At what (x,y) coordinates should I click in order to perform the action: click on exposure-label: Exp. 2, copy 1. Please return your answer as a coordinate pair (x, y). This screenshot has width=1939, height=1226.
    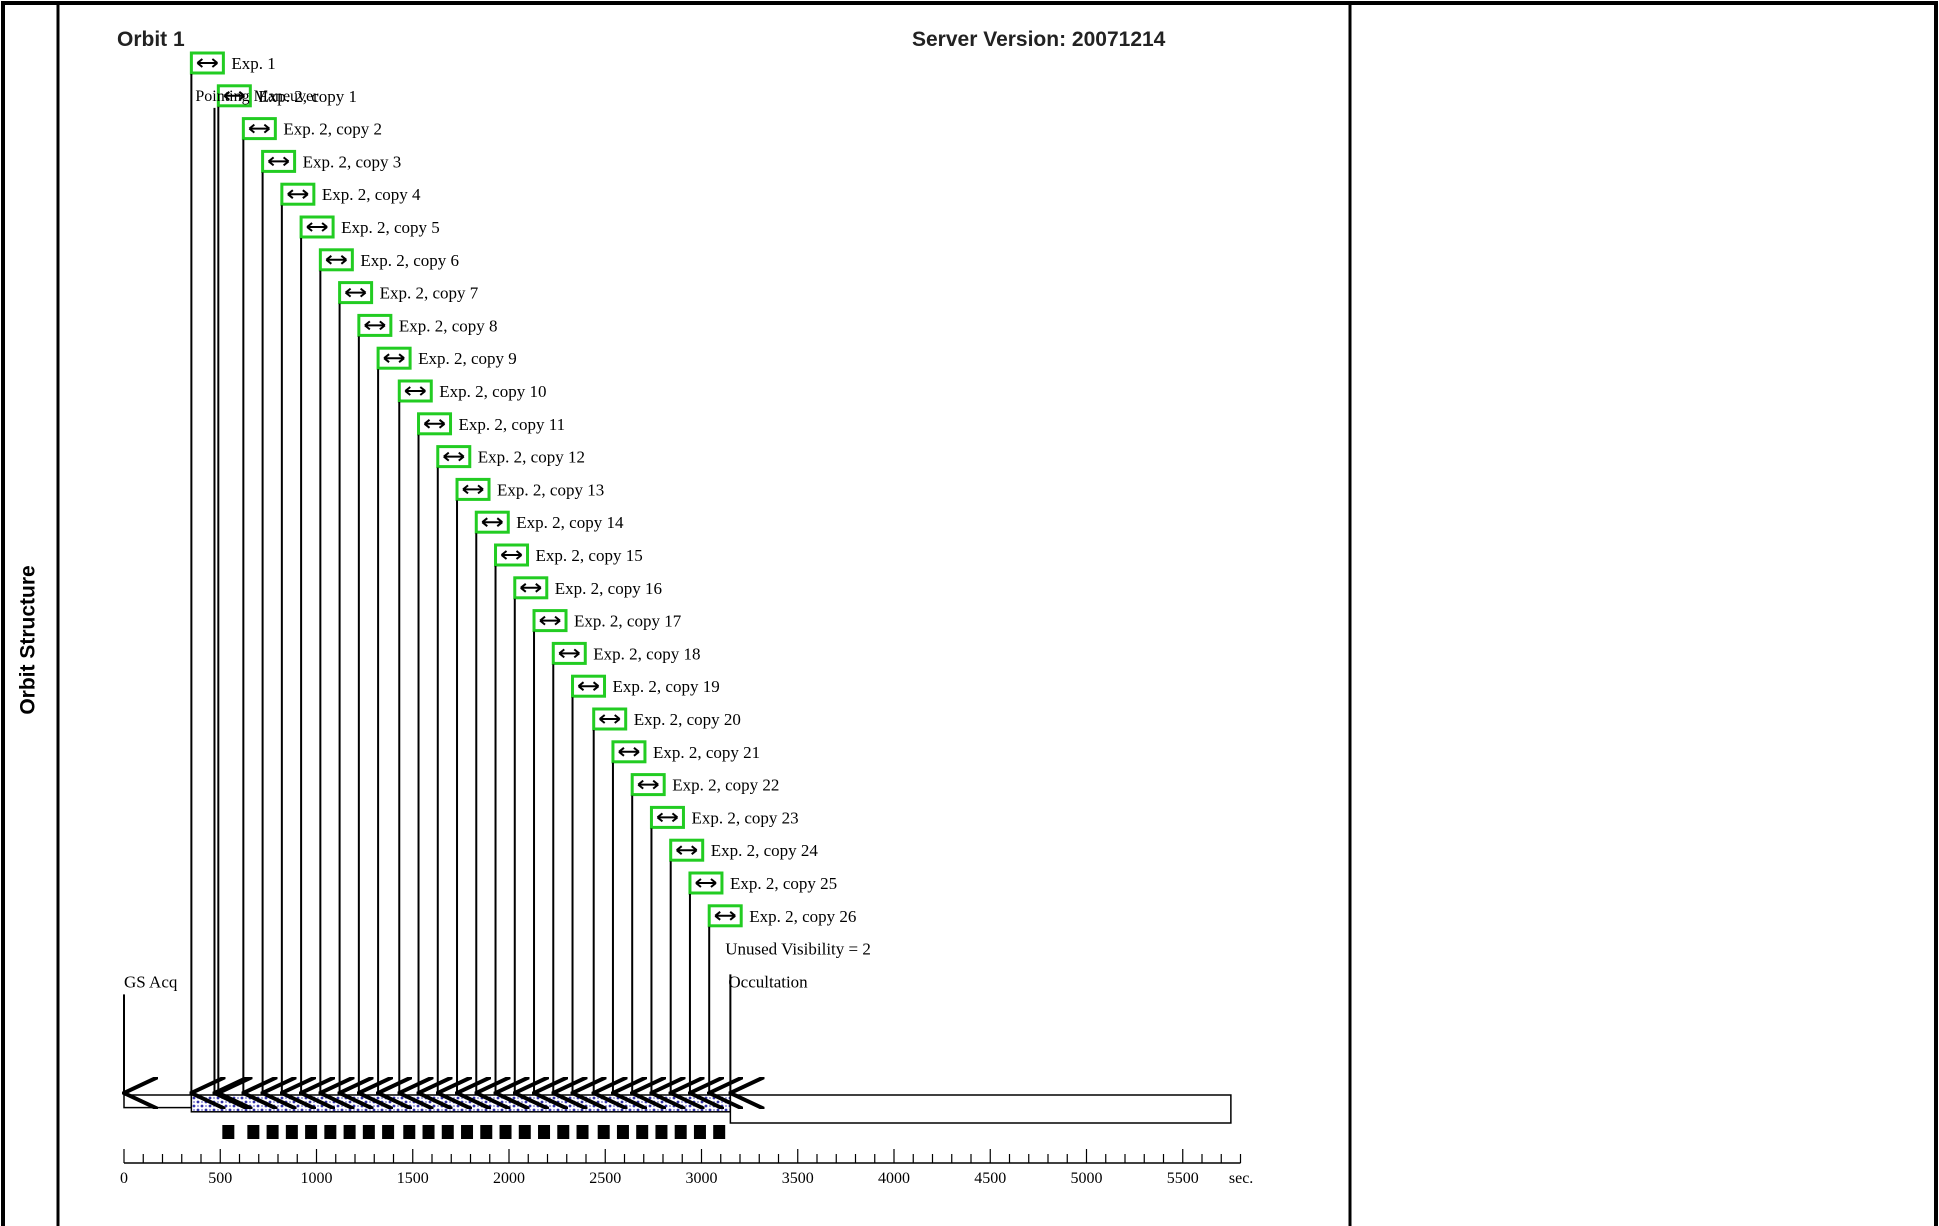
    Looking at the image, I should click on (307, 96).